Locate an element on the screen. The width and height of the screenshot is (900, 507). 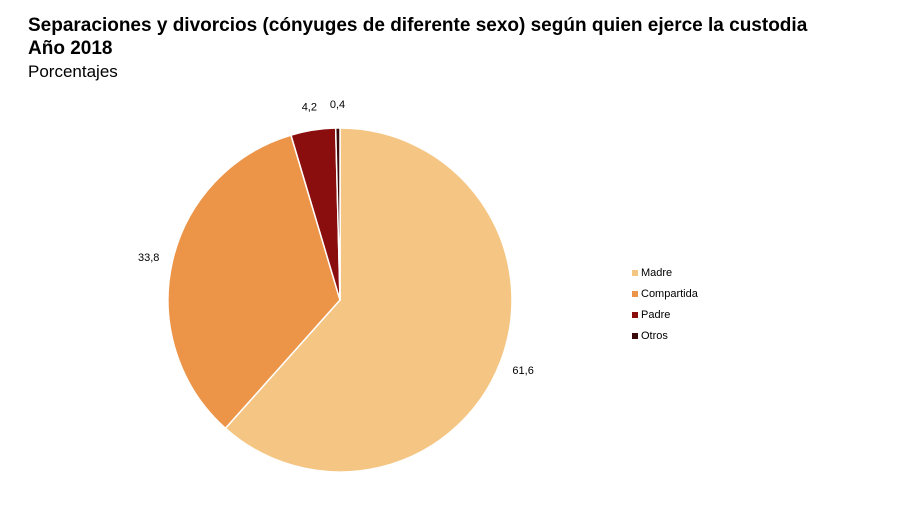
legend-label: Otros is located at coordinates (654, 335).